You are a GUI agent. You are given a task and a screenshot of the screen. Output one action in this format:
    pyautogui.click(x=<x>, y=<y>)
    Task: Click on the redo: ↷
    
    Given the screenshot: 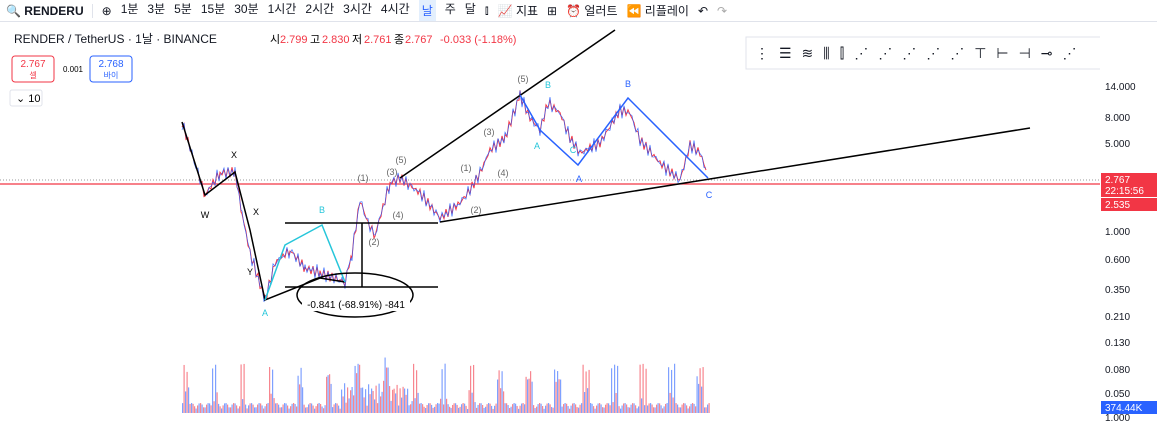 What is the action you would take?
    pyautogui.click(x=722, y=10)
    